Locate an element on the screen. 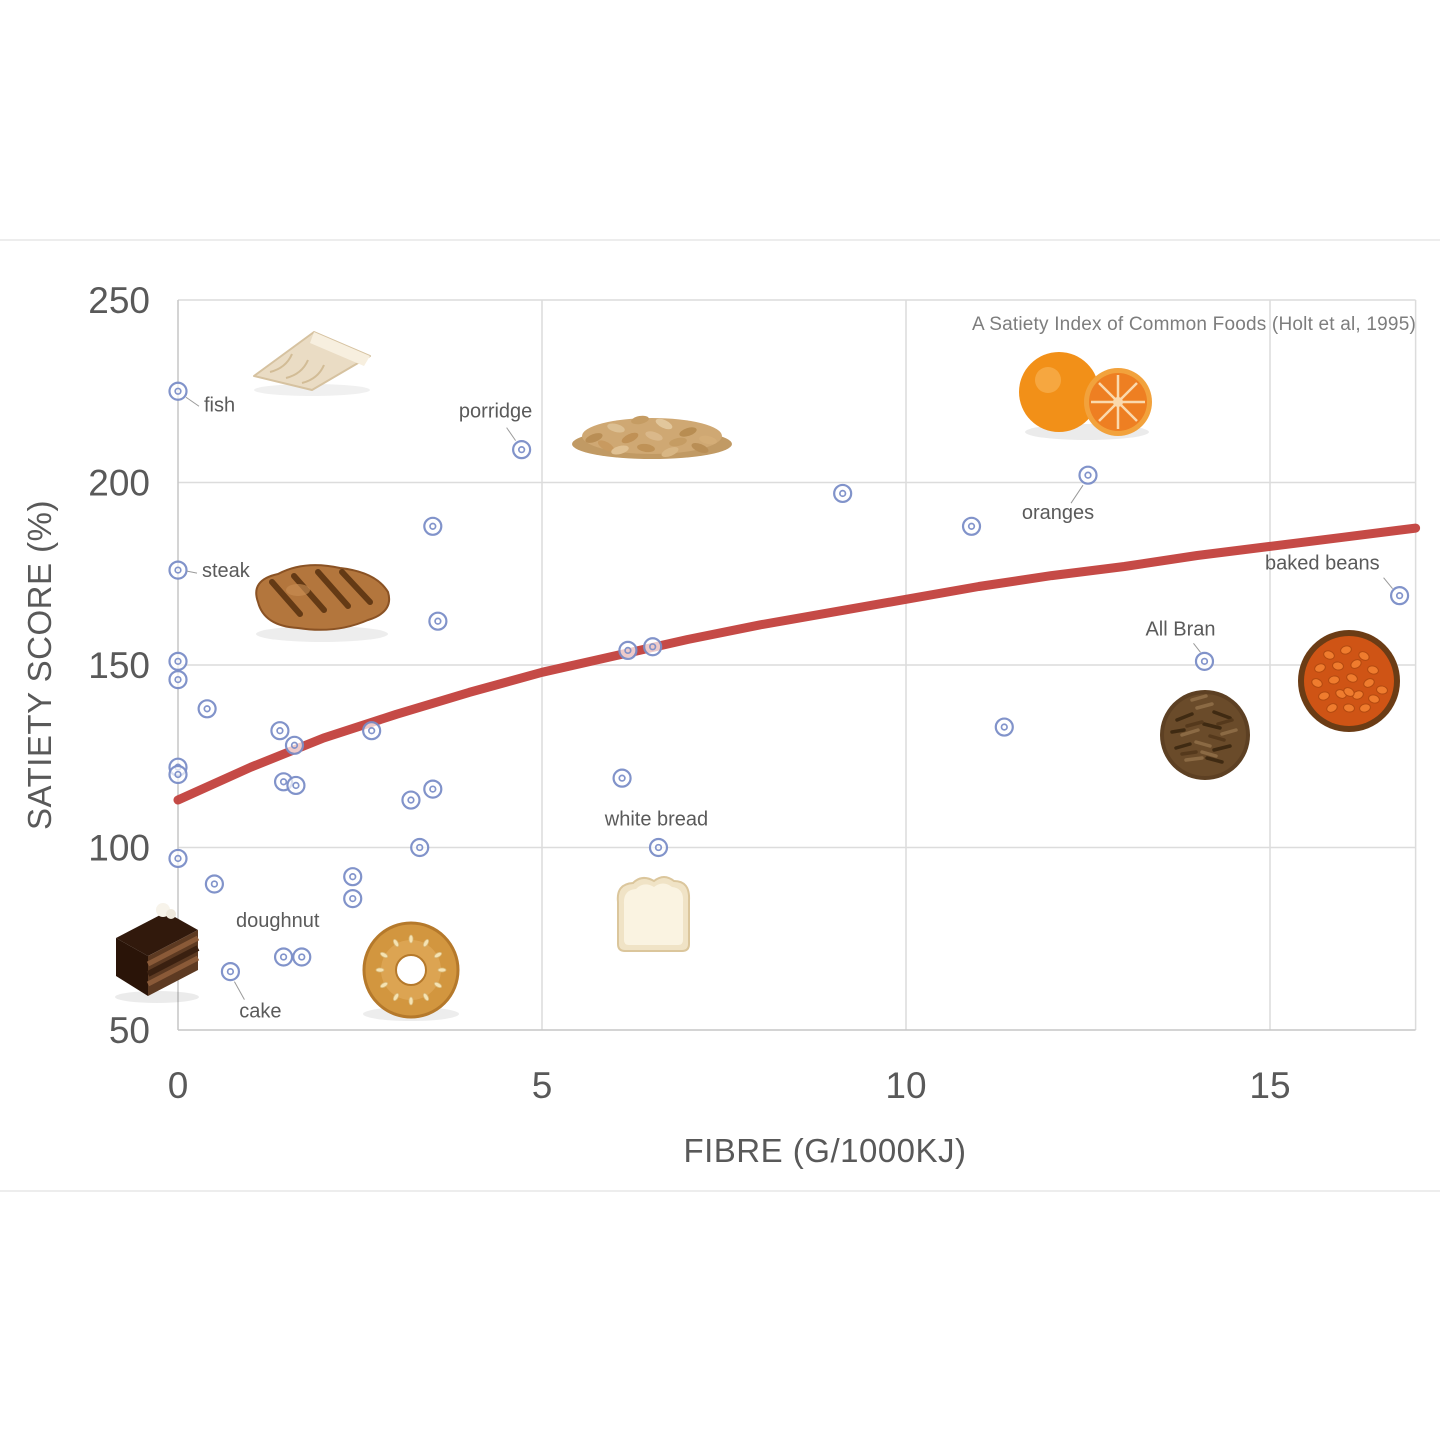 This screenshot has width=1440, height=1440. x-tick-15: 15 is located at coordinates (1269, 1085).